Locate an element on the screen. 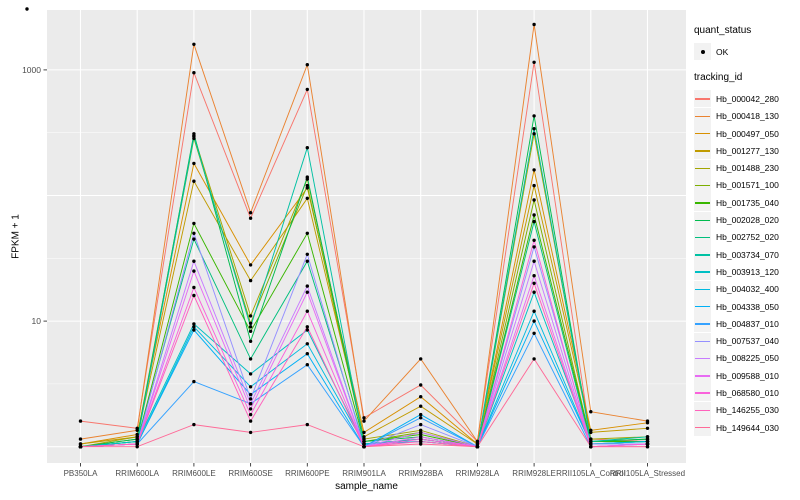 The image size is (800, 500). legend-title-quant-status: quant_status is located at coordinates (723, 30).